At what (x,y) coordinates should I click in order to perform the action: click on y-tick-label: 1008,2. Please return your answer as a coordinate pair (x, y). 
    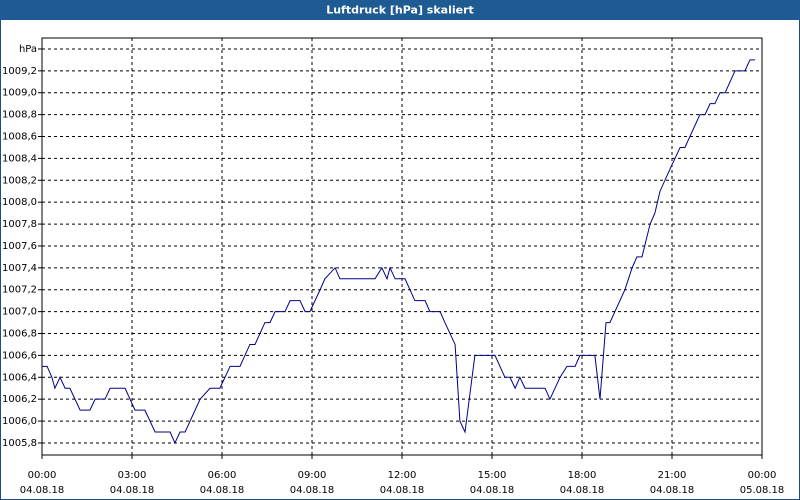
    Looking at the image, I should click on (19, 180).